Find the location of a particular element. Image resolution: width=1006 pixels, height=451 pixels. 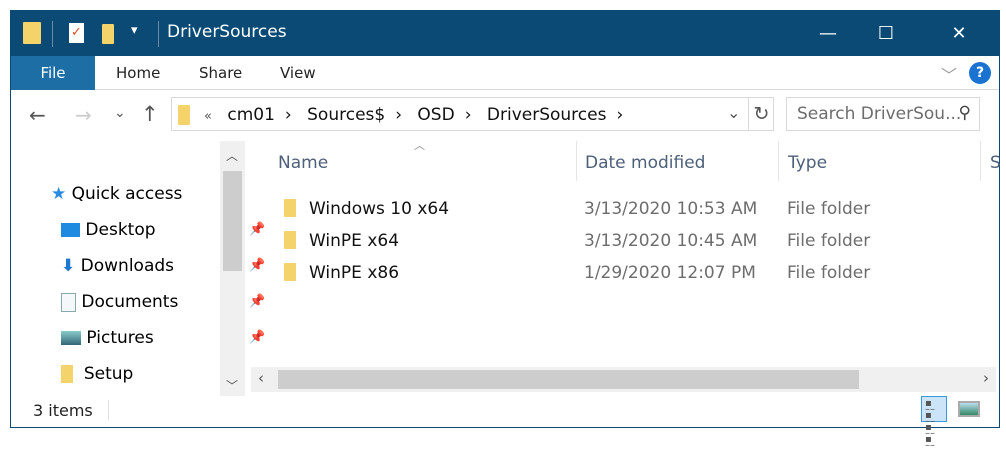

file-row: WinPE x86 1/29/2020 12:07 PM File folder is located at coordinates (611, 273).